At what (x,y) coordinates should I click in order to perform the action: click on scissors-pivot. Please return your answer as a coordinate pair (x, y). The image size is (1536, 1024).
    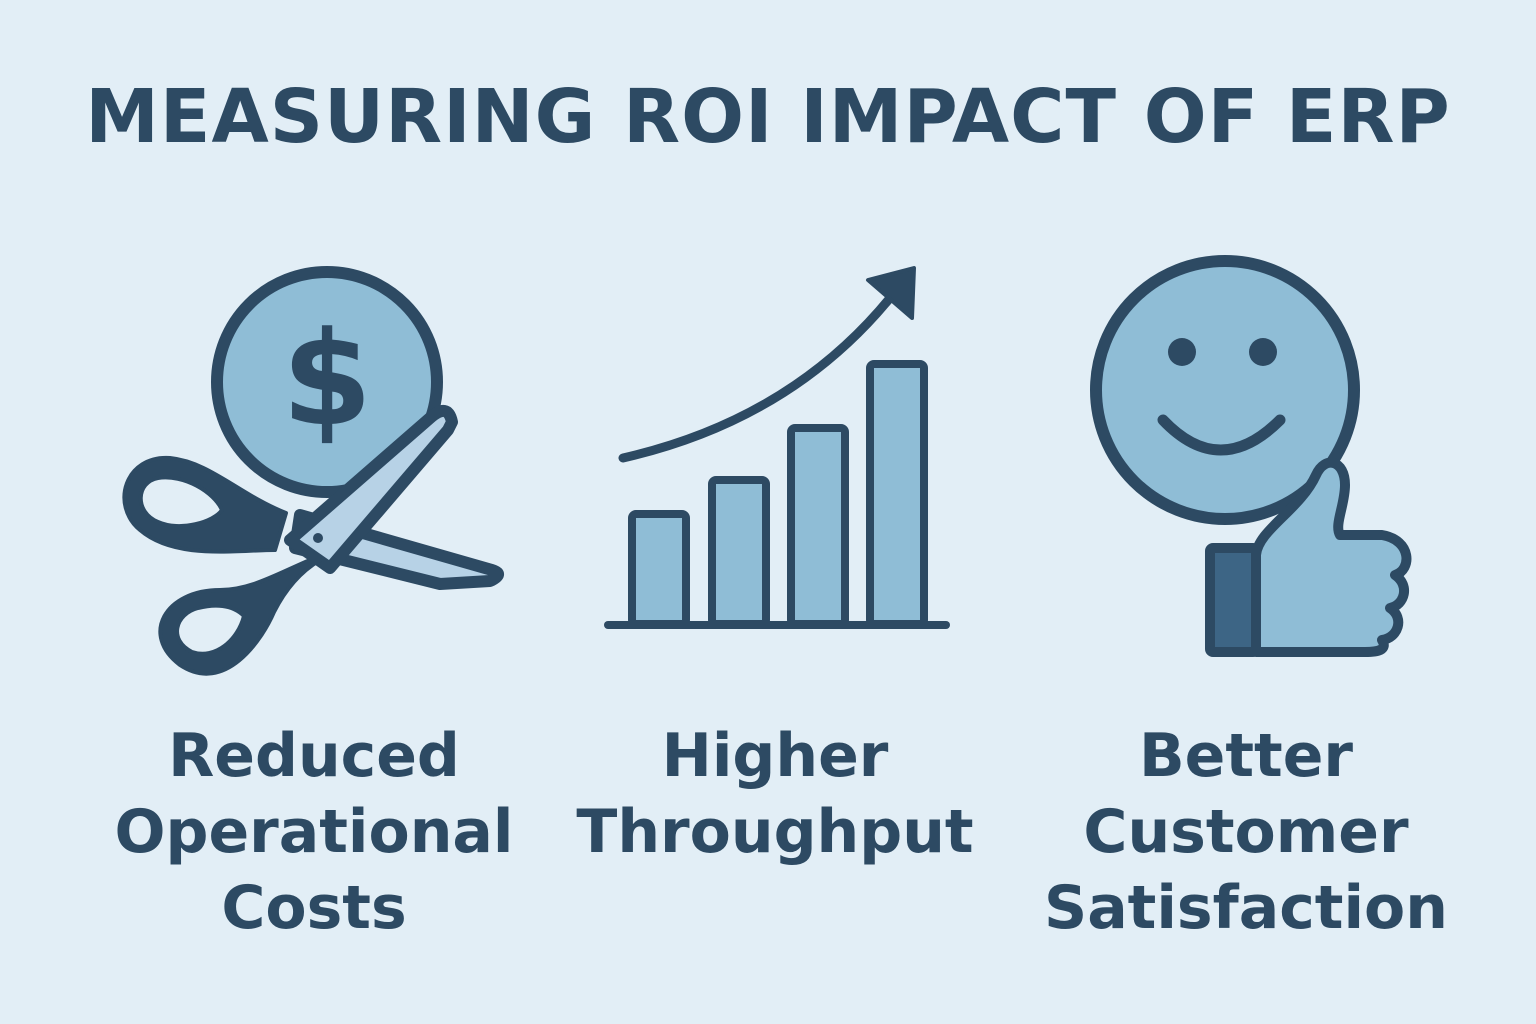
    Looking at the image, I should click on (318, 538).